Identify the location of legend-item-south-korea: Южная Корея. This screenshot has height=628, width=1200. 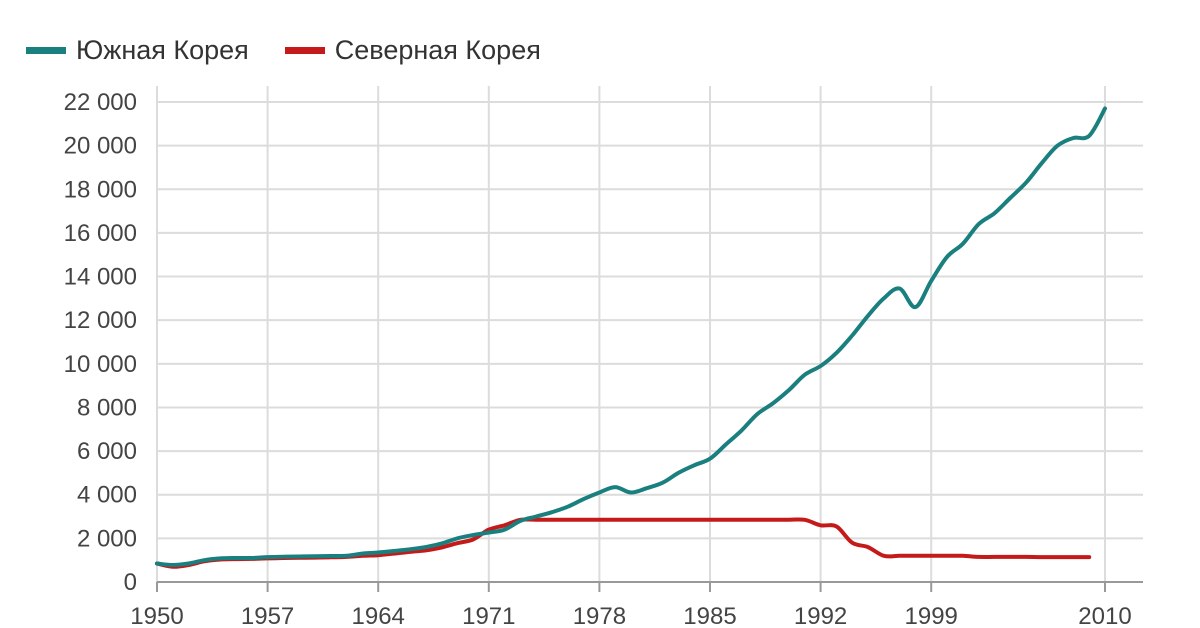
(137, 50).